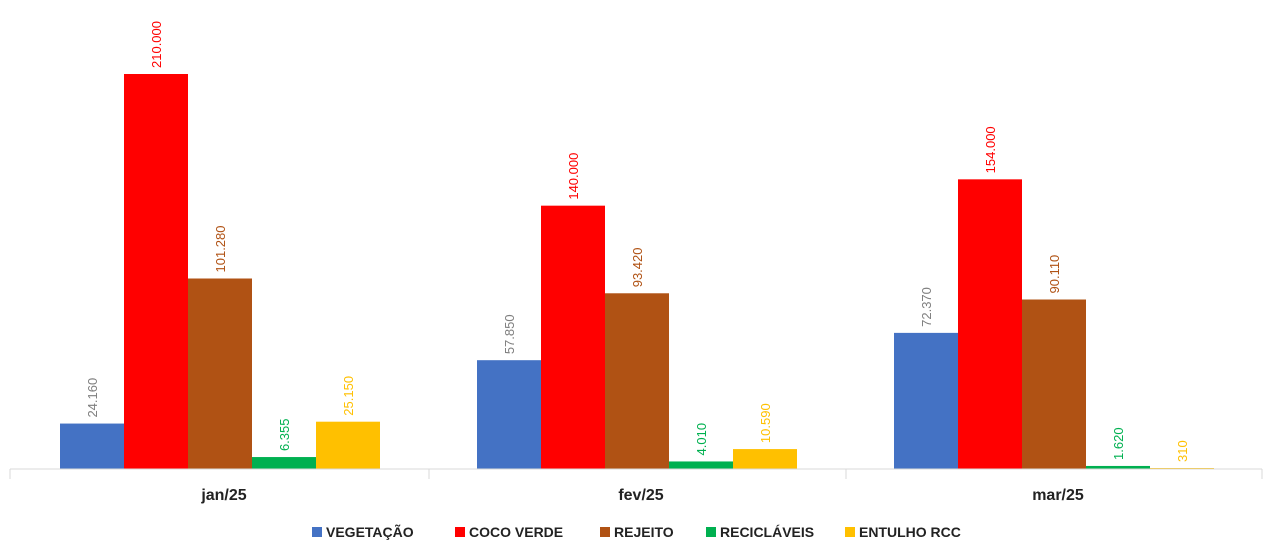 The height and width of the screenshot is (547, 1269). Describe the element at coordinates (92, 398) in the screenshot. I see `value-label-0-0: 24.160` at that location.